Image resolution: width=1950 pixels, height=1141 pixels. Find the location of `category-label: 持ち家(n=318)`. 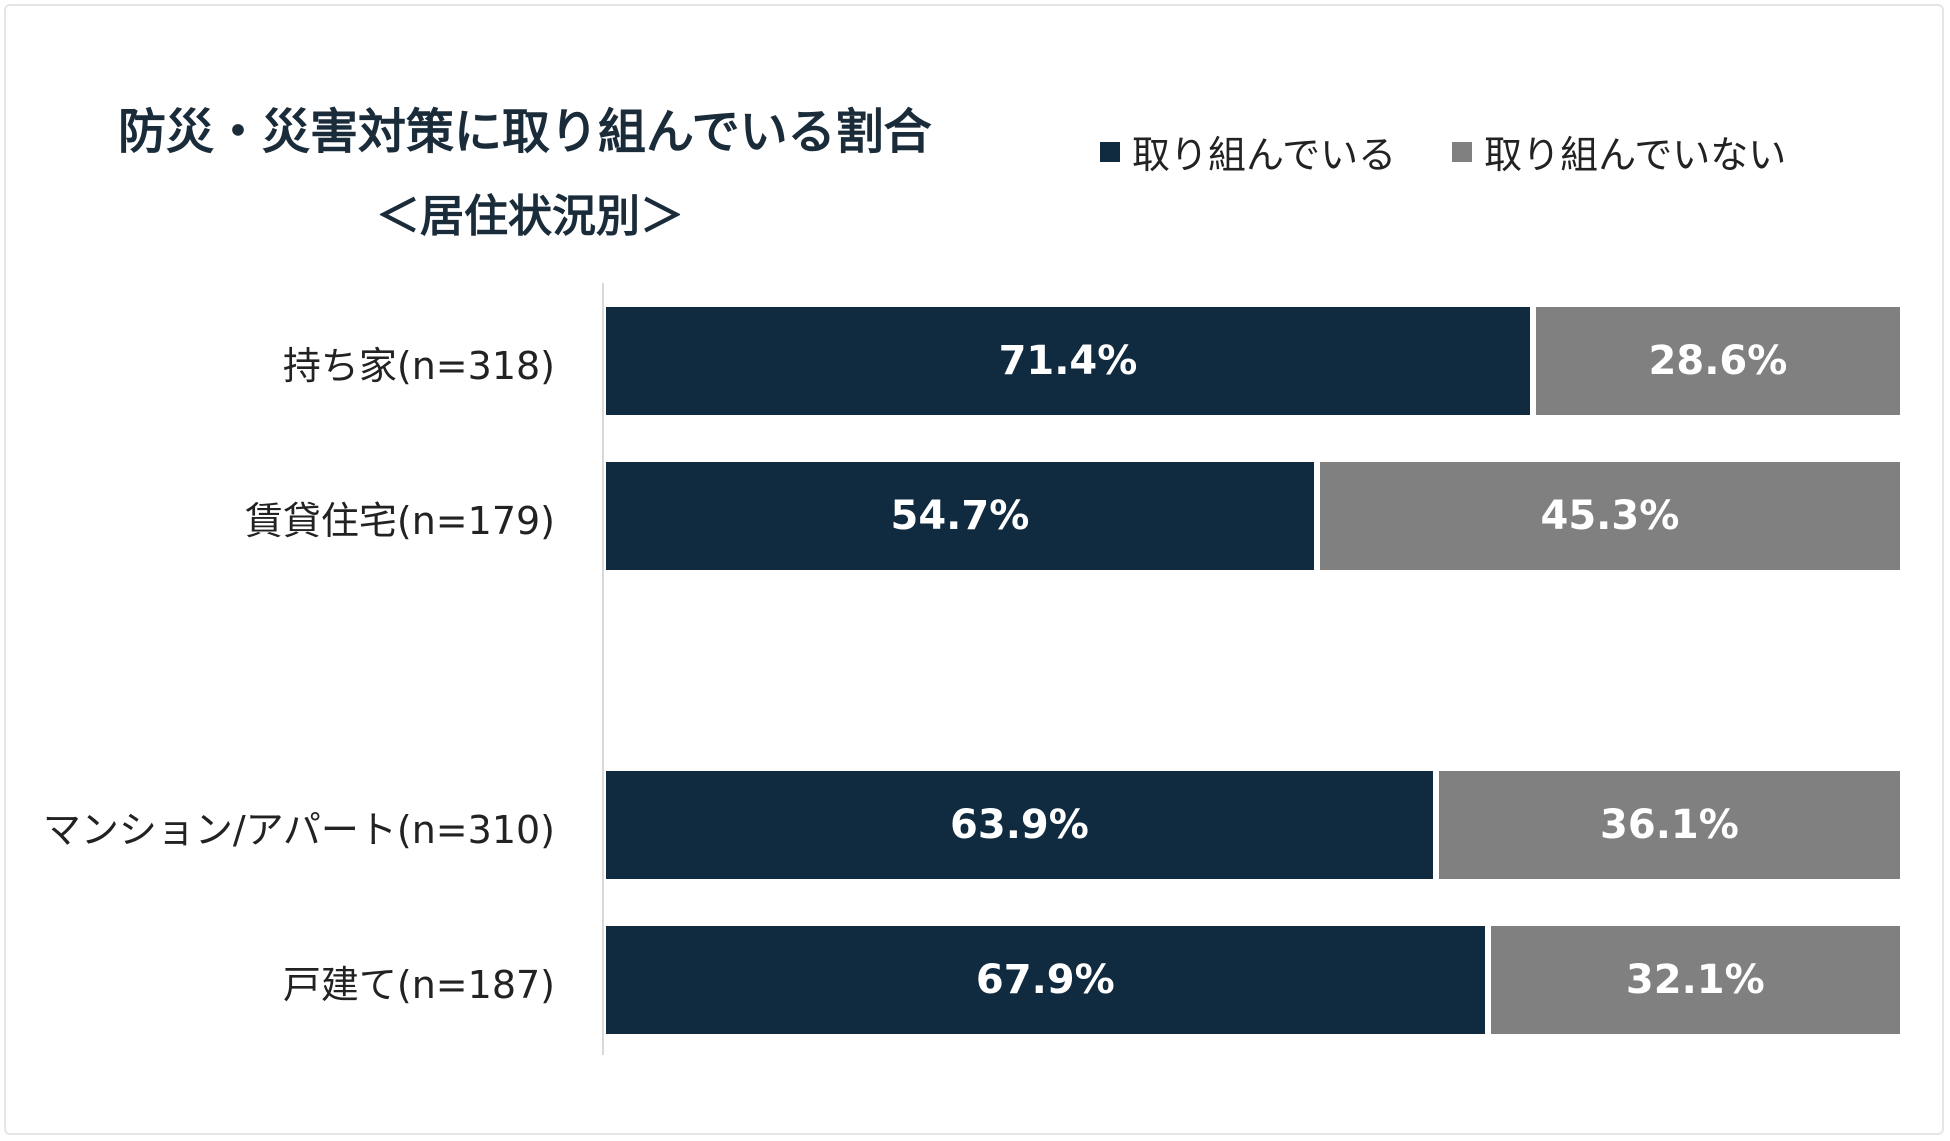

category-label: 持ち家(n=318) is located at coordinates (418, 366).